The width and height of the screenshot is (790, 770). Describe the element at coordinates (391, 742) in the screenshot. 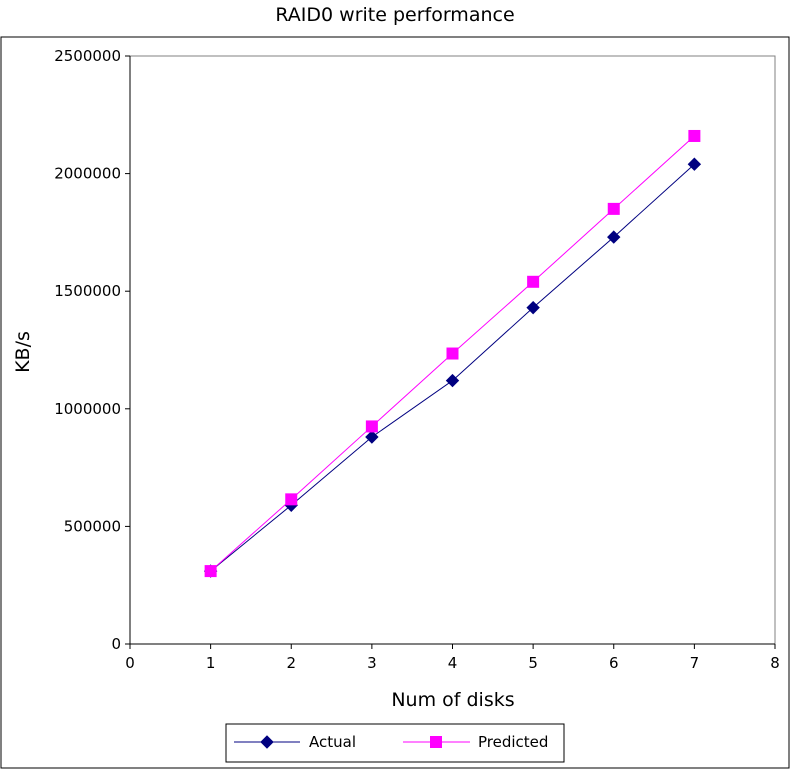

I see `legend: Actual Predicted` at that location.